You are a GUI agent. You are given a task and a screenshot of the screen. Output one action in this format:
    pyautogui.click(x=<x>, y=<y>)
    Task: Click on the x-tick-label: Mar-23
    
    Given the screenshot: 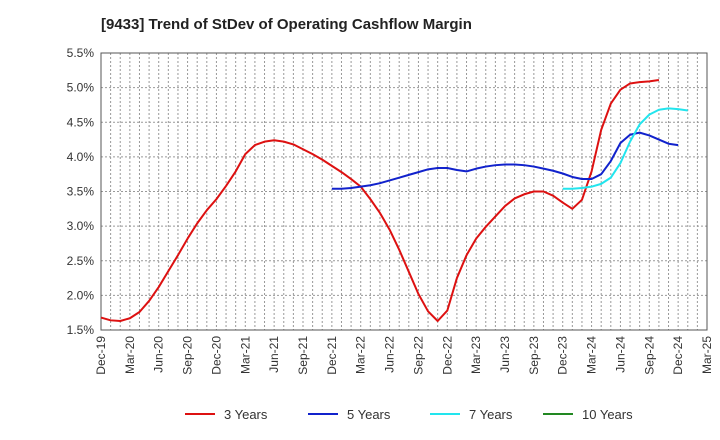 What is the action you would take?
    pyautogui.click(x=476, y=355)
    